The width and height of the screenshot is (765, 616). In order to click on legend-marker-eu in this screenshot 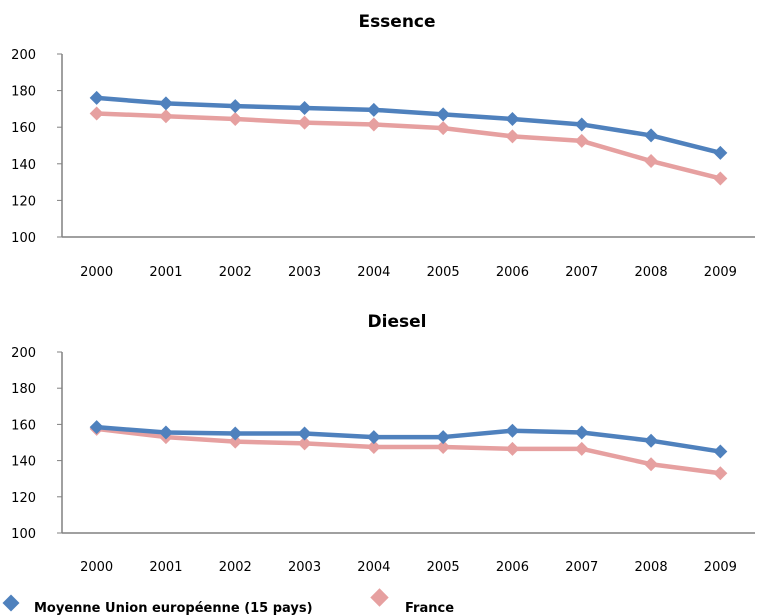, I will do `click(11, 603)`.